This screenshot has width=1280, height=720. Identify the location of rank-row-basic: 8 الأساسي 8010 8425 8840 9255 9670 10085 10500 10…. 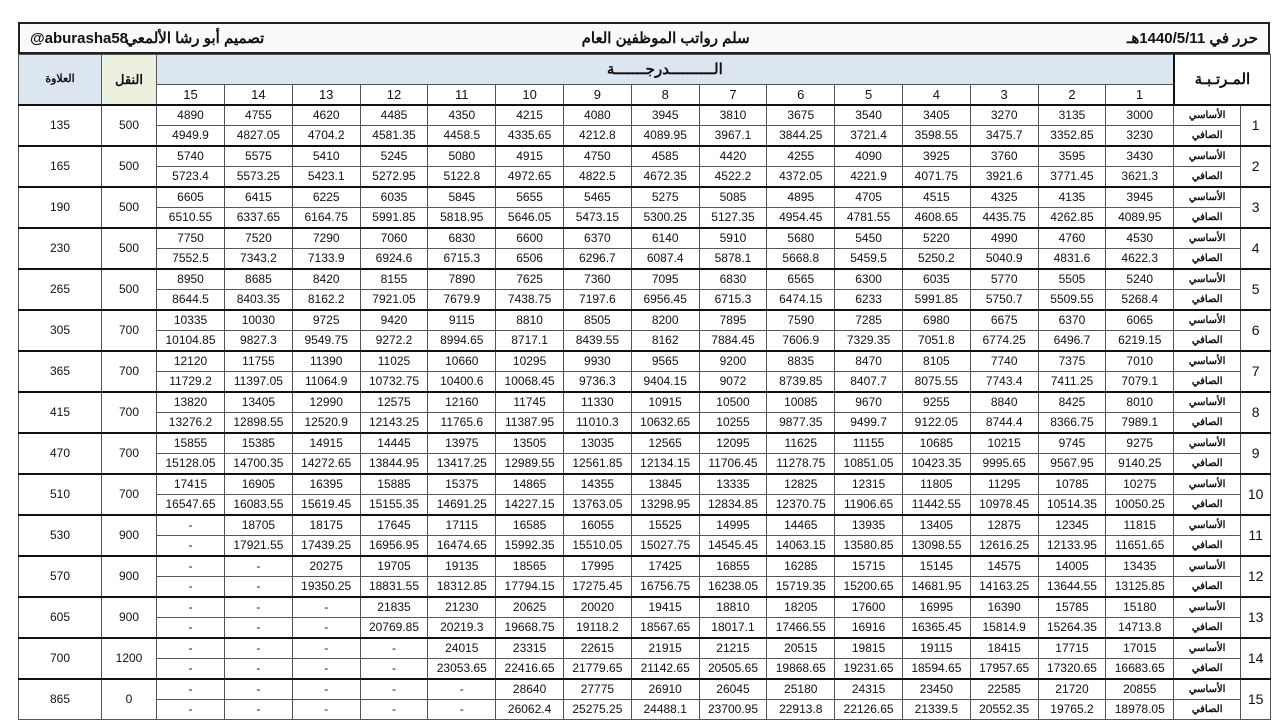
(645, 412).